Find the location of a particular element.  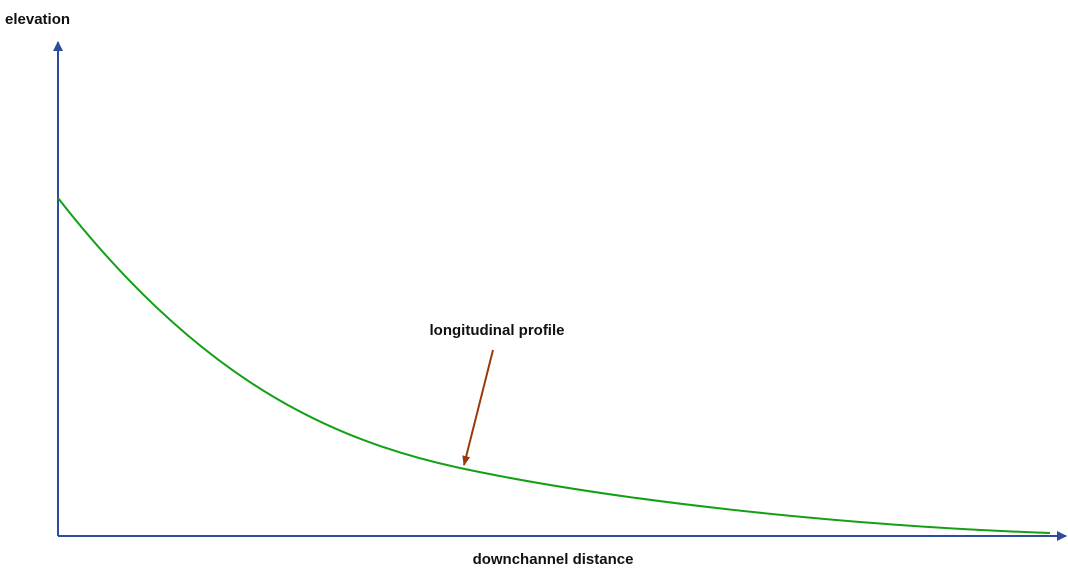

annotation-arrow is located at coordinates (478, 407).